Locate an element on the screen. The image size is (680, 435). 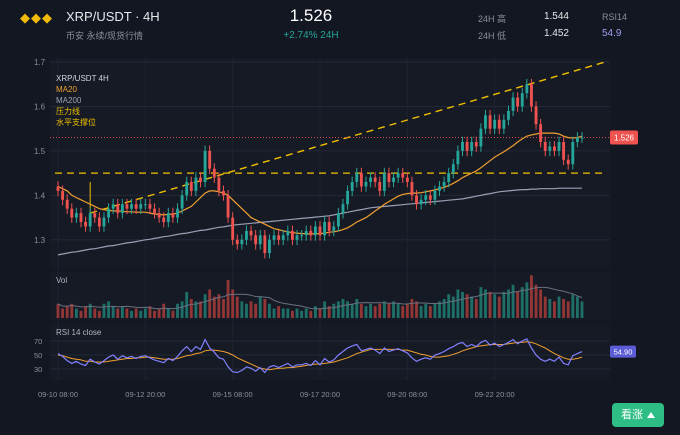
pair-title: XRP/USDT · 4H is located at coordinates (113, 16).